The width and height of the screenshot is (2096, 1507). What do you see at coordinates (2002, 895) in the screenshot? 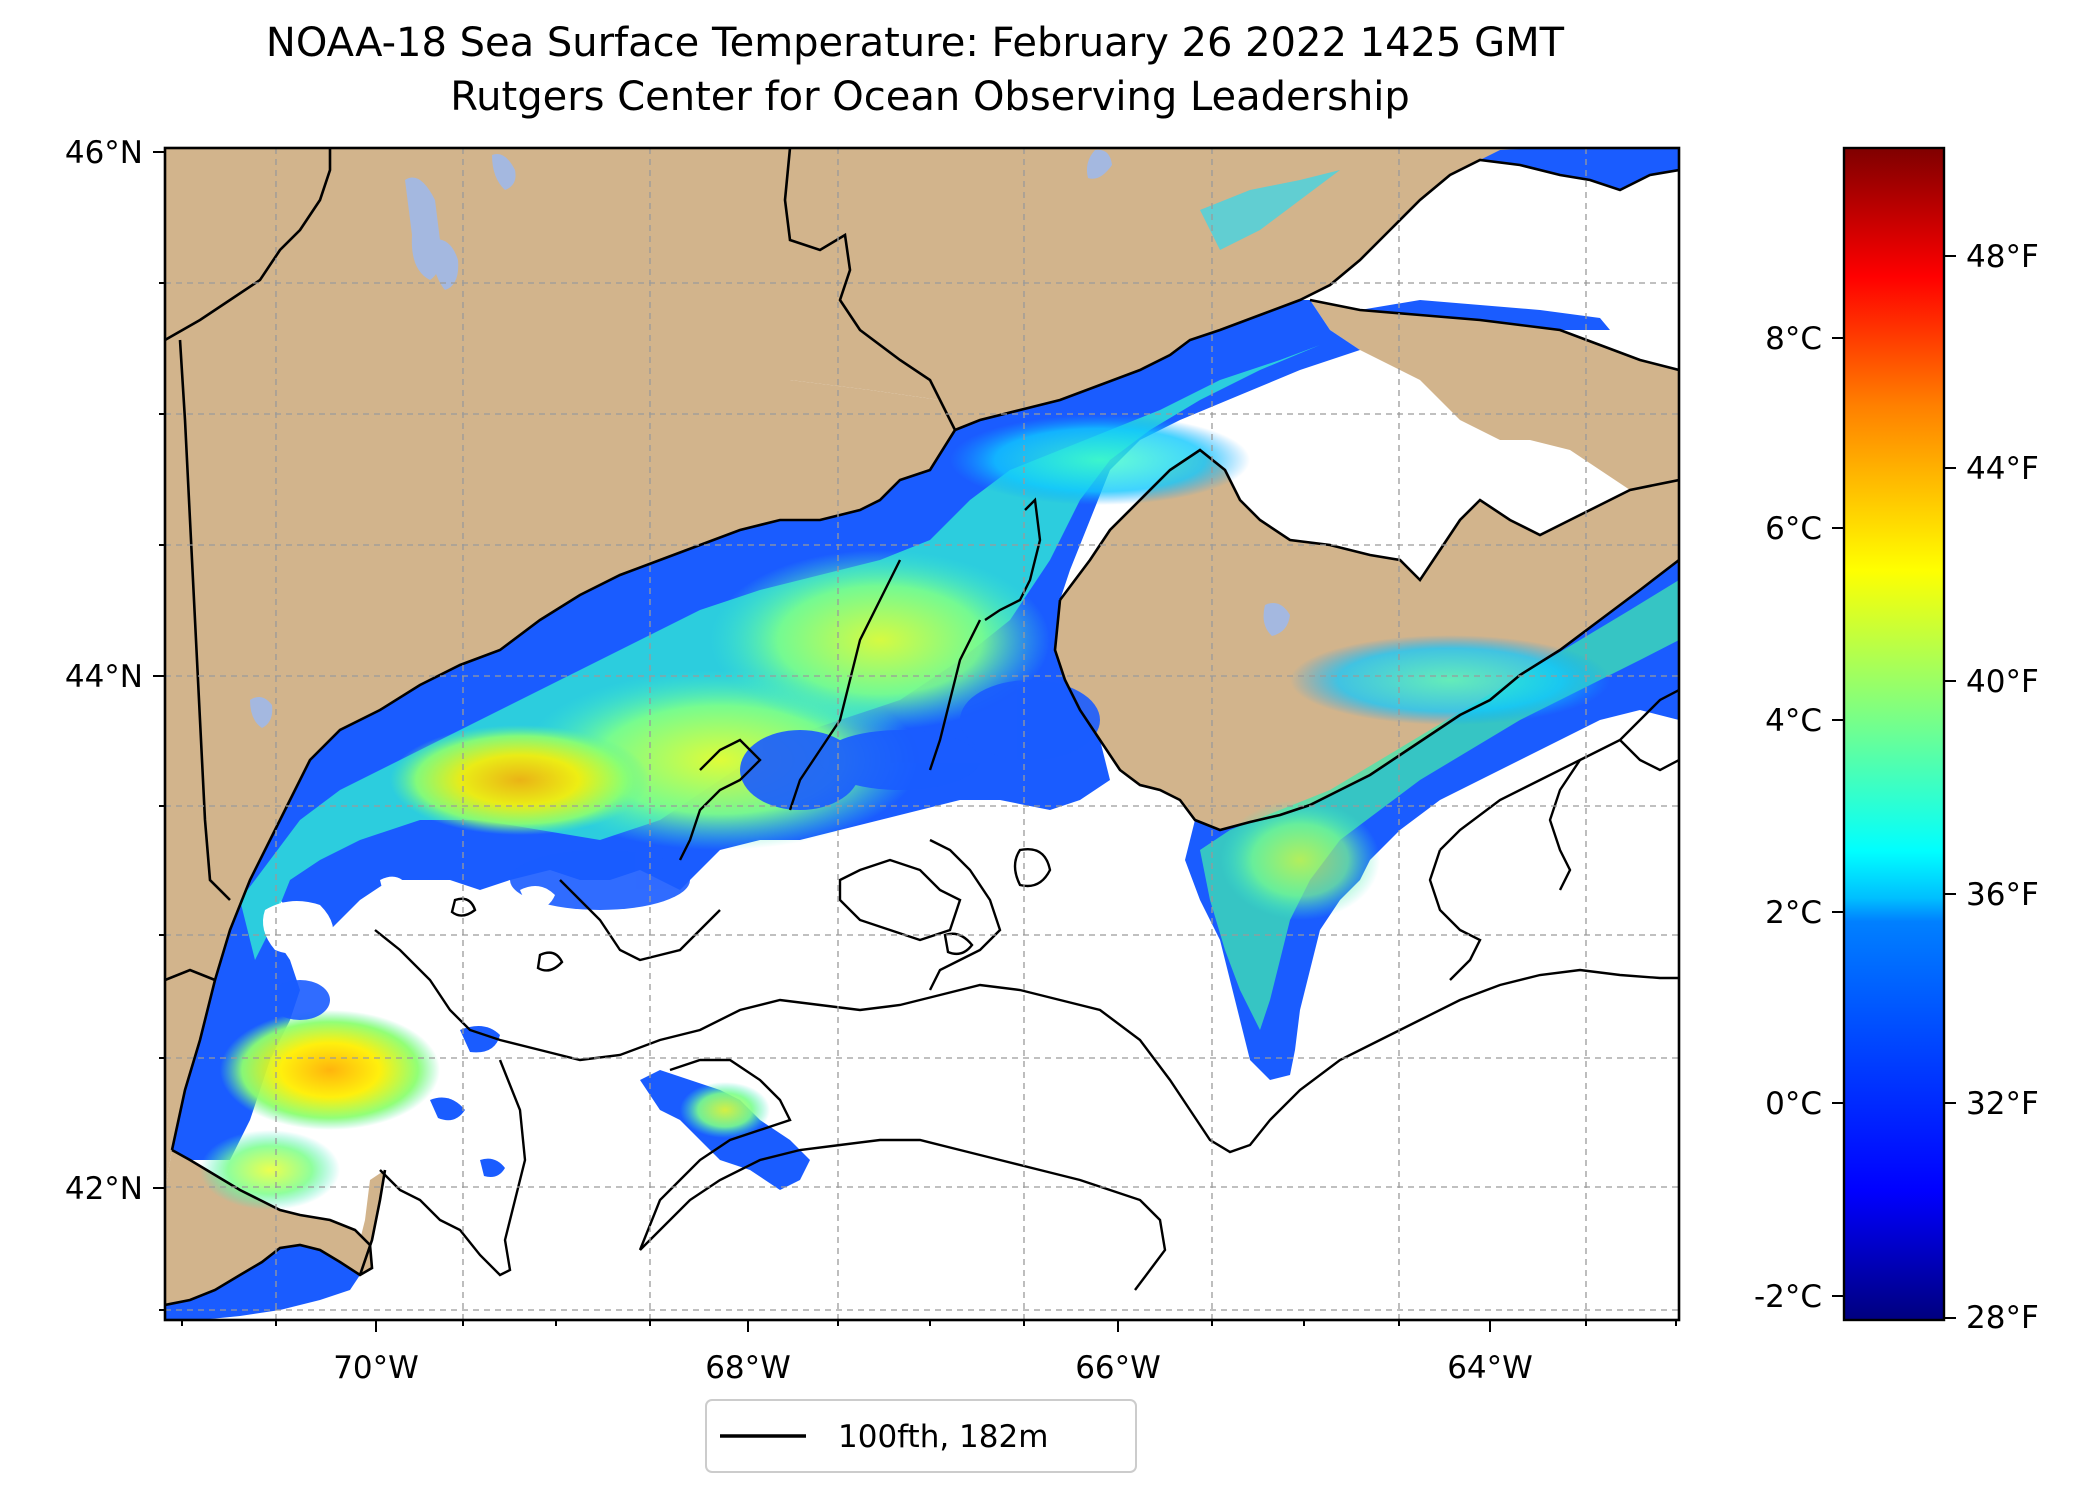
I see `cbar-f-36: 36°F` at bounding box center [2002, 895].